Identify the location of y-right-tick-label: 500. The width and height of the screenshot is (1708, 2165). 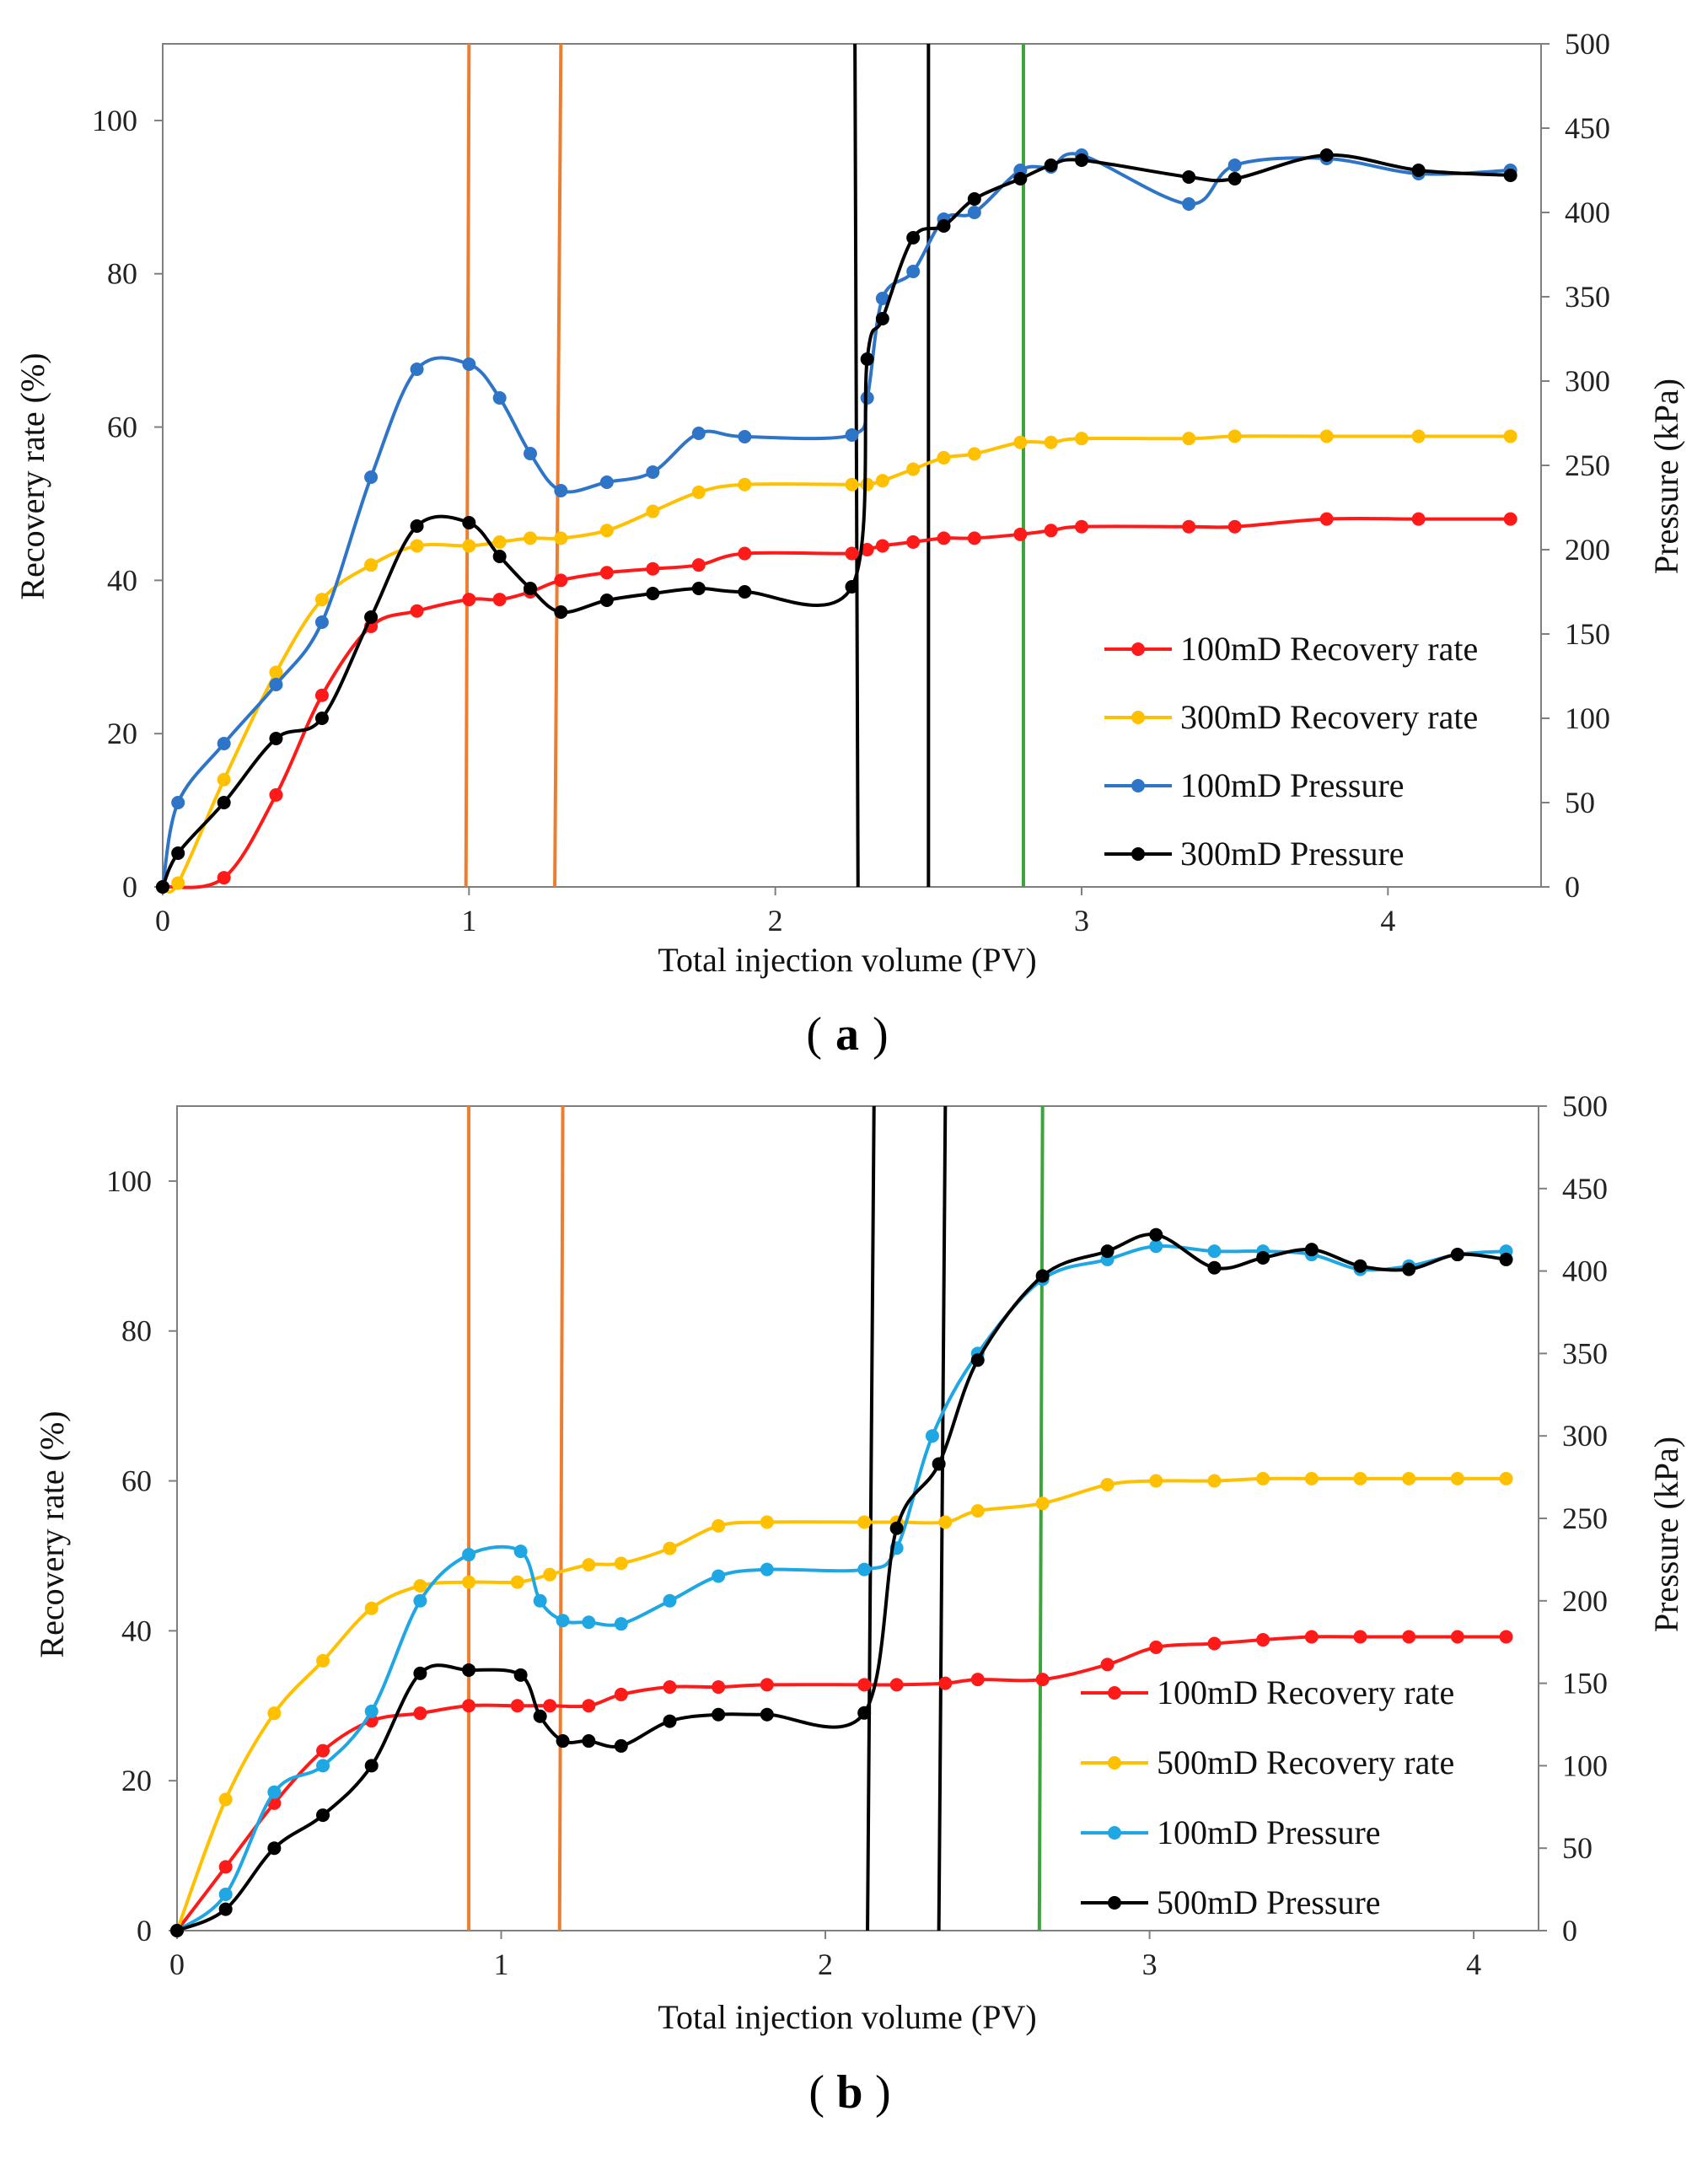
(1588, 44).